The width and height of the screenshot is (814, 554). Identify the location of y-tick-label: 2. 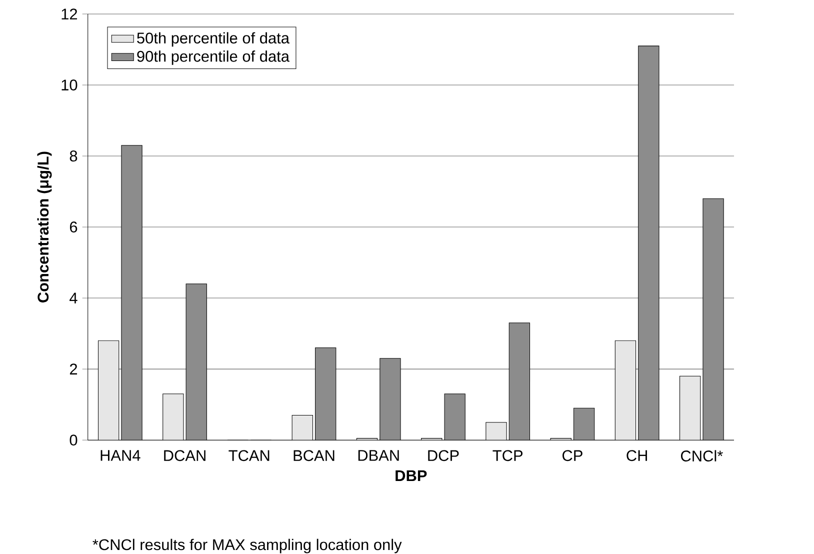
(74, 369).